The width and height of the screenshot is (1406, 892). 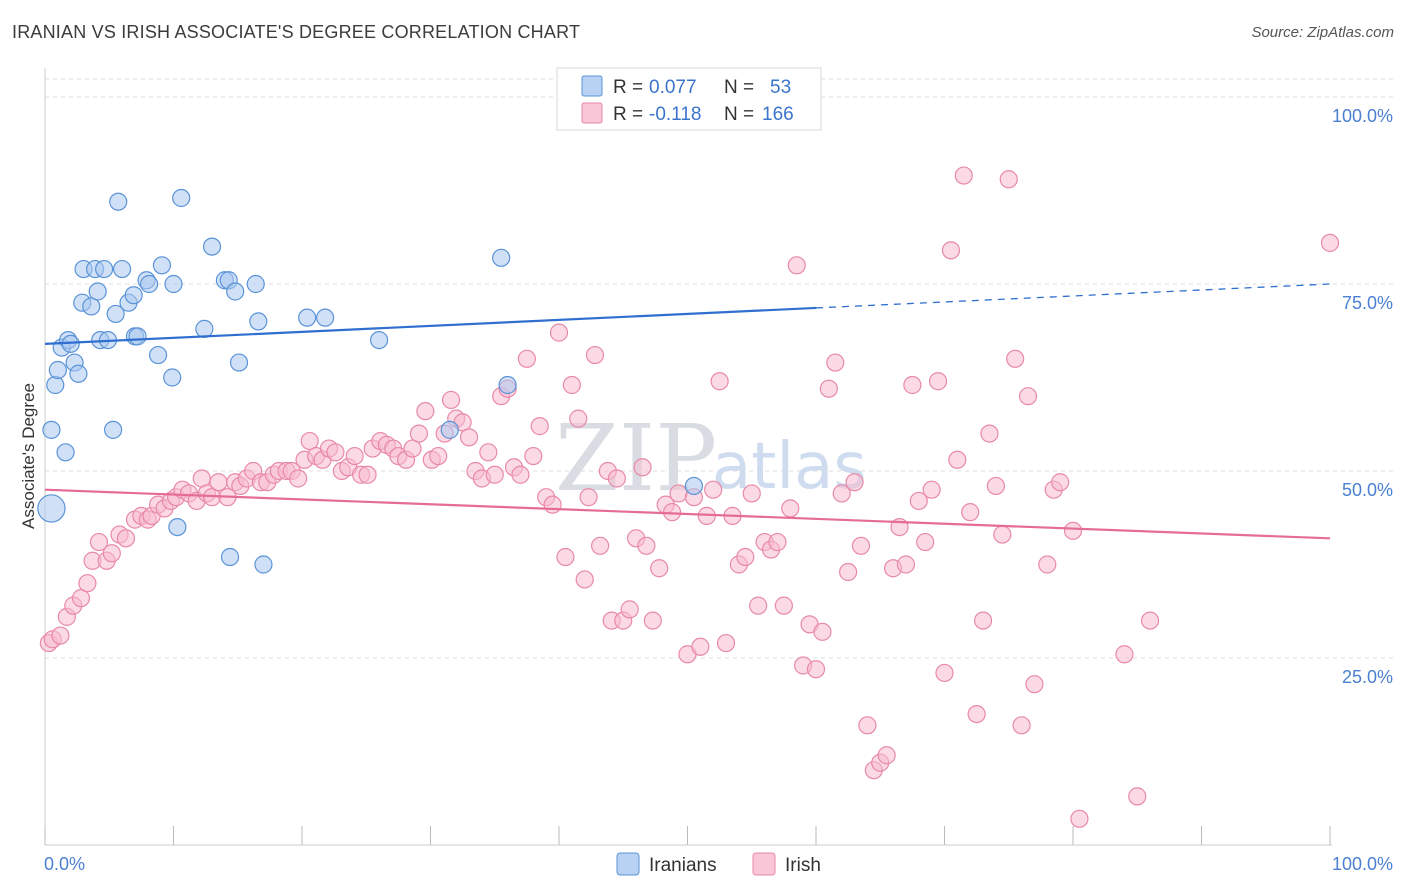 I want to click on legend-r-value-iranians: 0.077, so click(x=673, y=87).